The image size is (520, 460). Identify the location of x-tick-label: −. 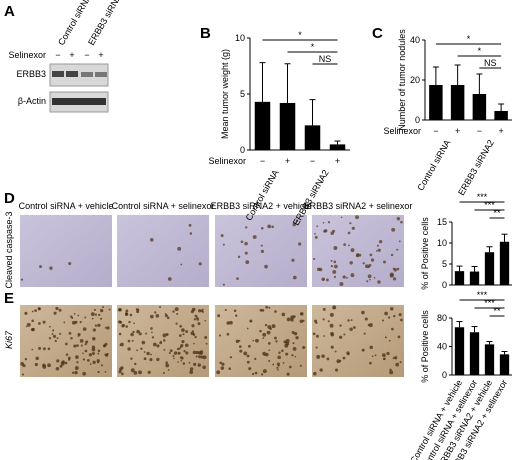
(262, 161).